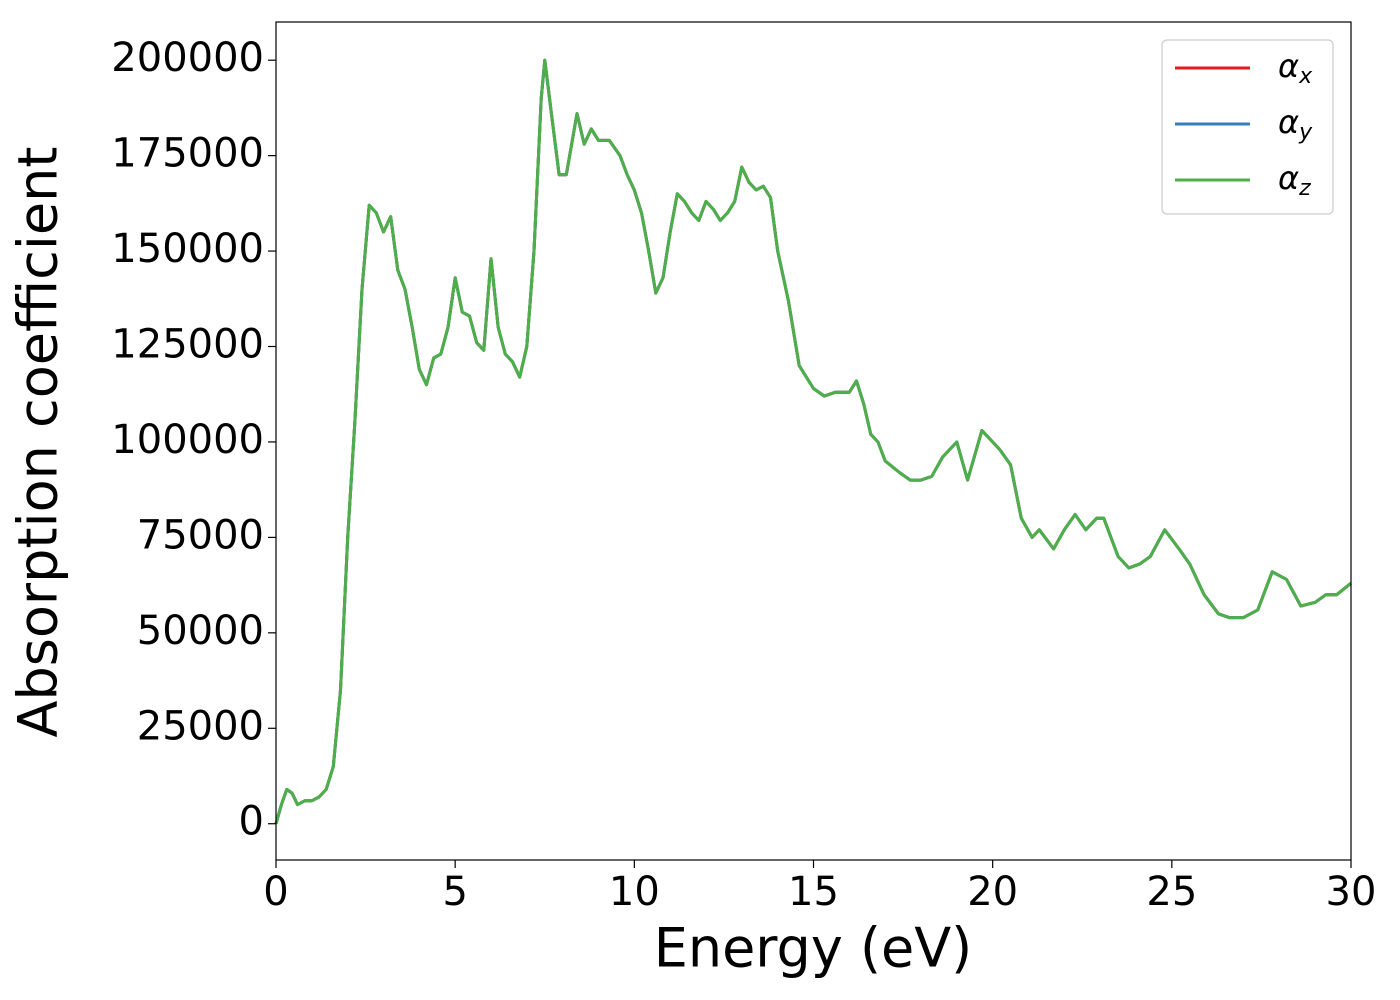  I want to click on x-tick-label: 30, so click(1351, 892).